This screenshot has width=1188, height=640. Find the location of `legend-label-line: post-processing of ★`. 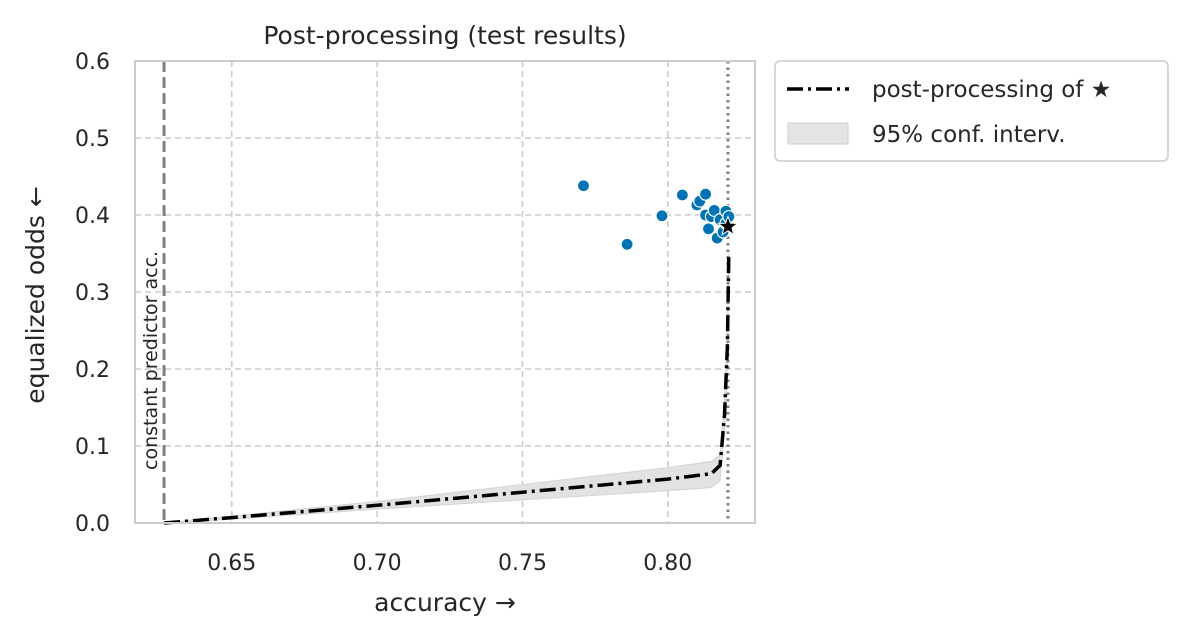

legend-label-line: post-processing of ★ is located at coordinates (991, 90).